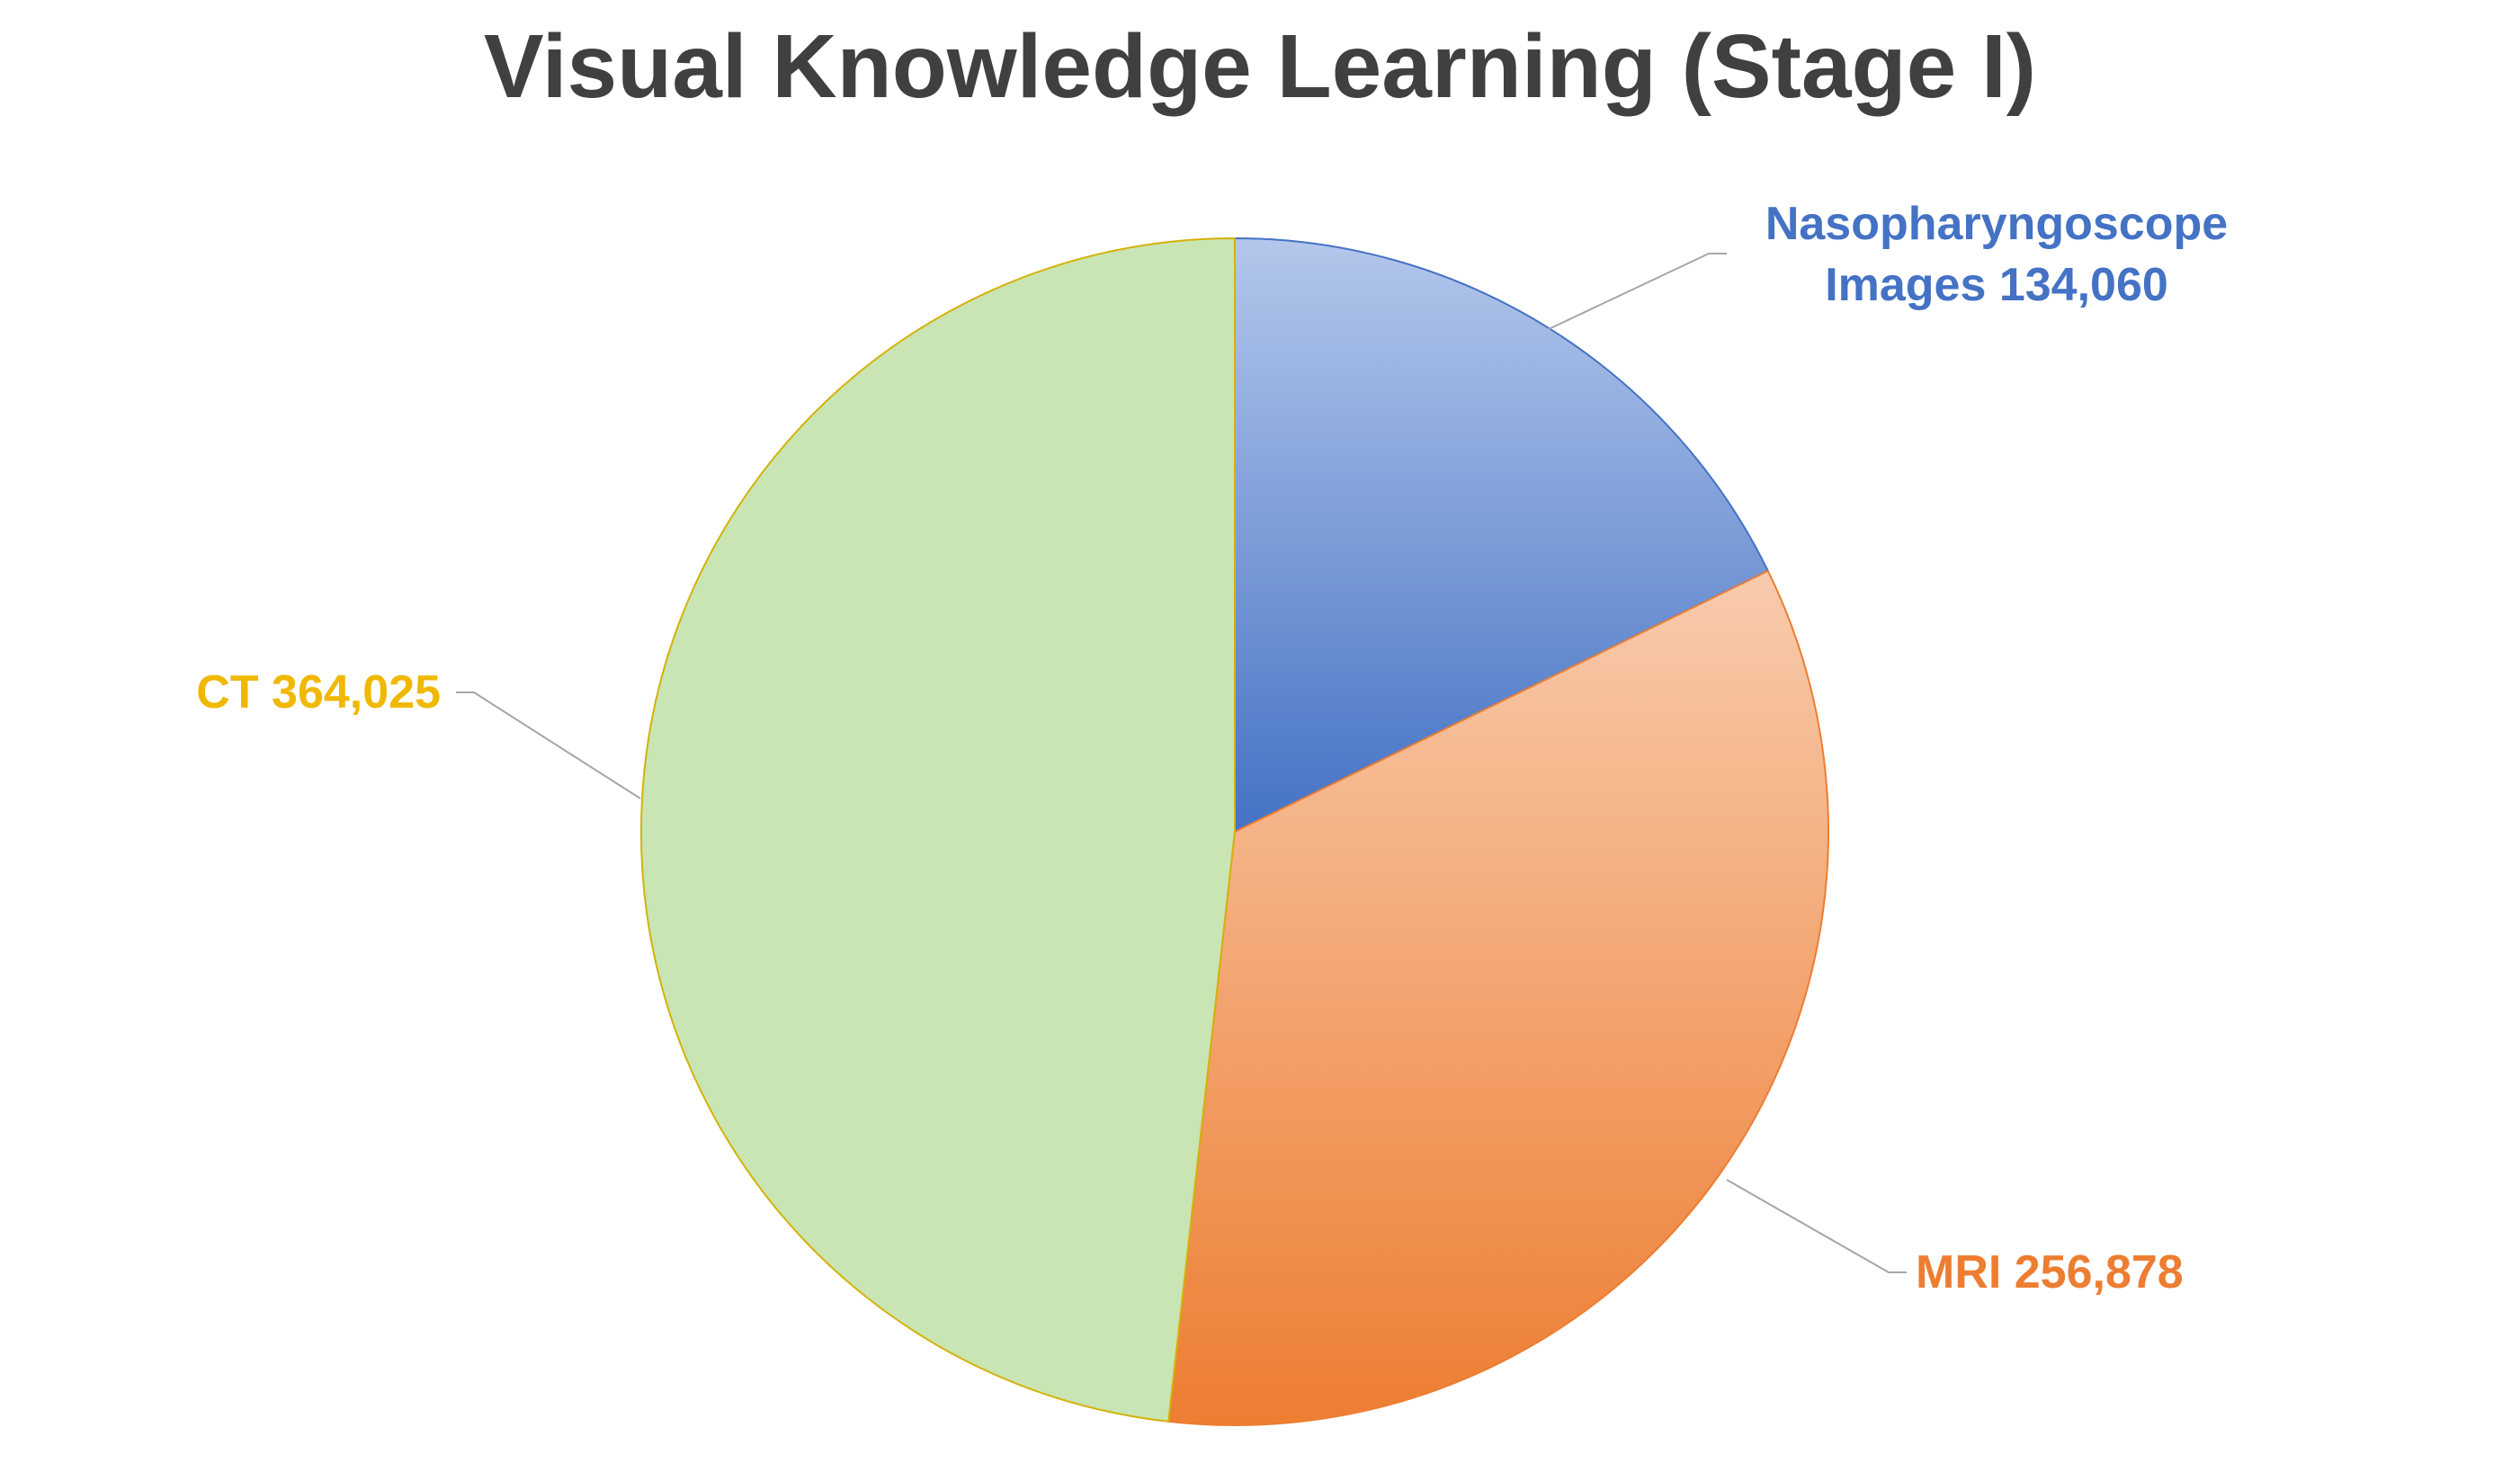  Describe the element at coordinates (1997, 224) in the screenshot. I see `data-label-line: Nasopharyngoscope` at that location.